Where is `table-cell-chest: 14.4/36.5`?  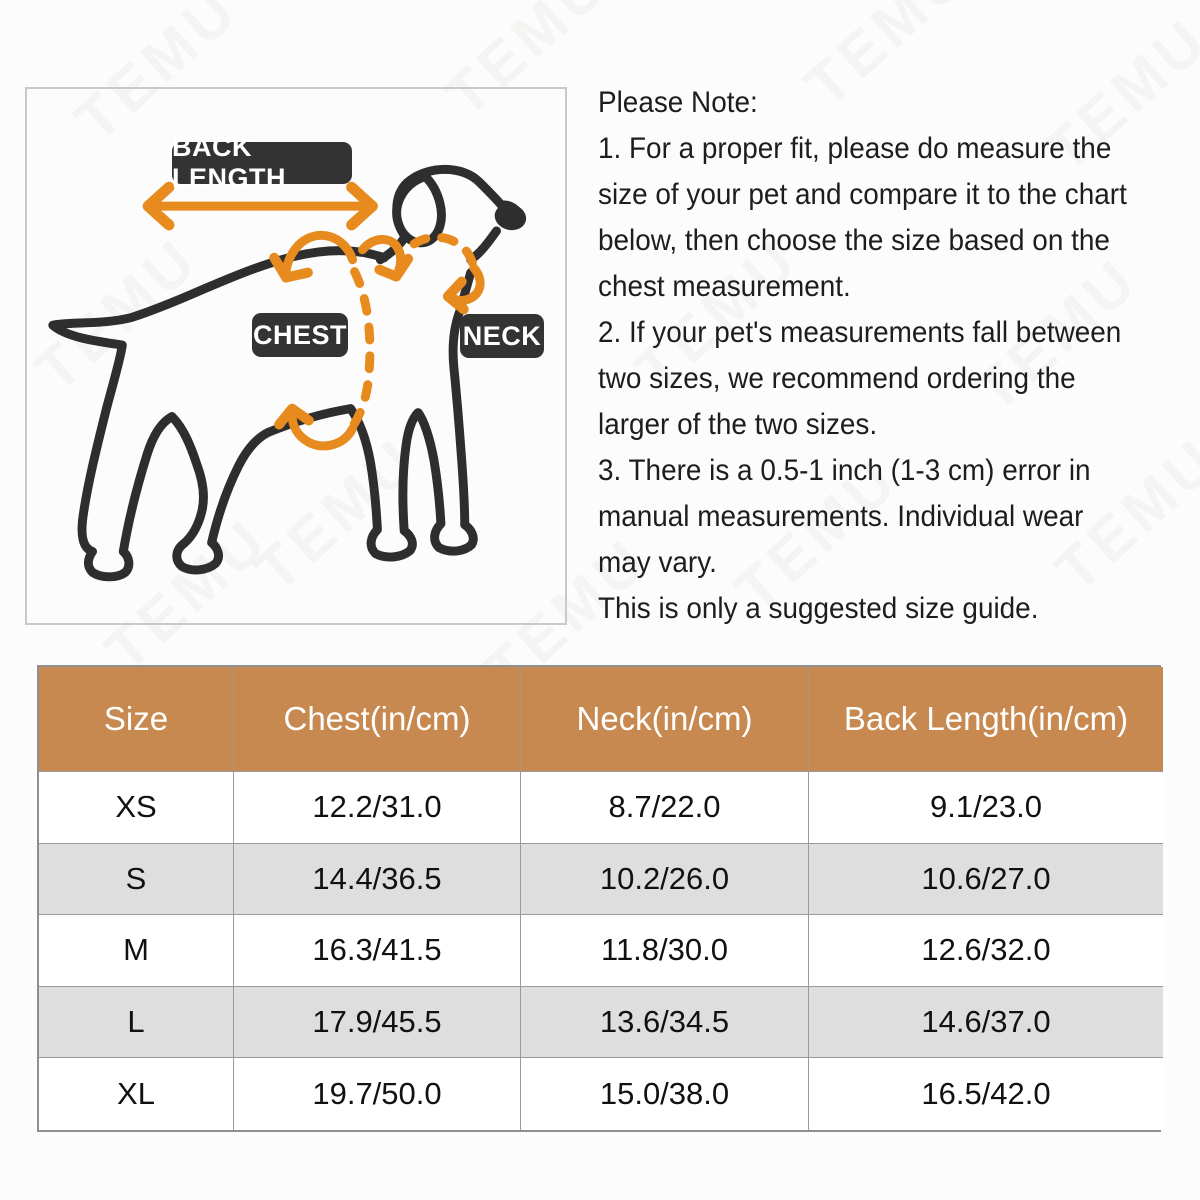 table-cell-chest: 14.4/36.5 is located at coordinates (377, 879).